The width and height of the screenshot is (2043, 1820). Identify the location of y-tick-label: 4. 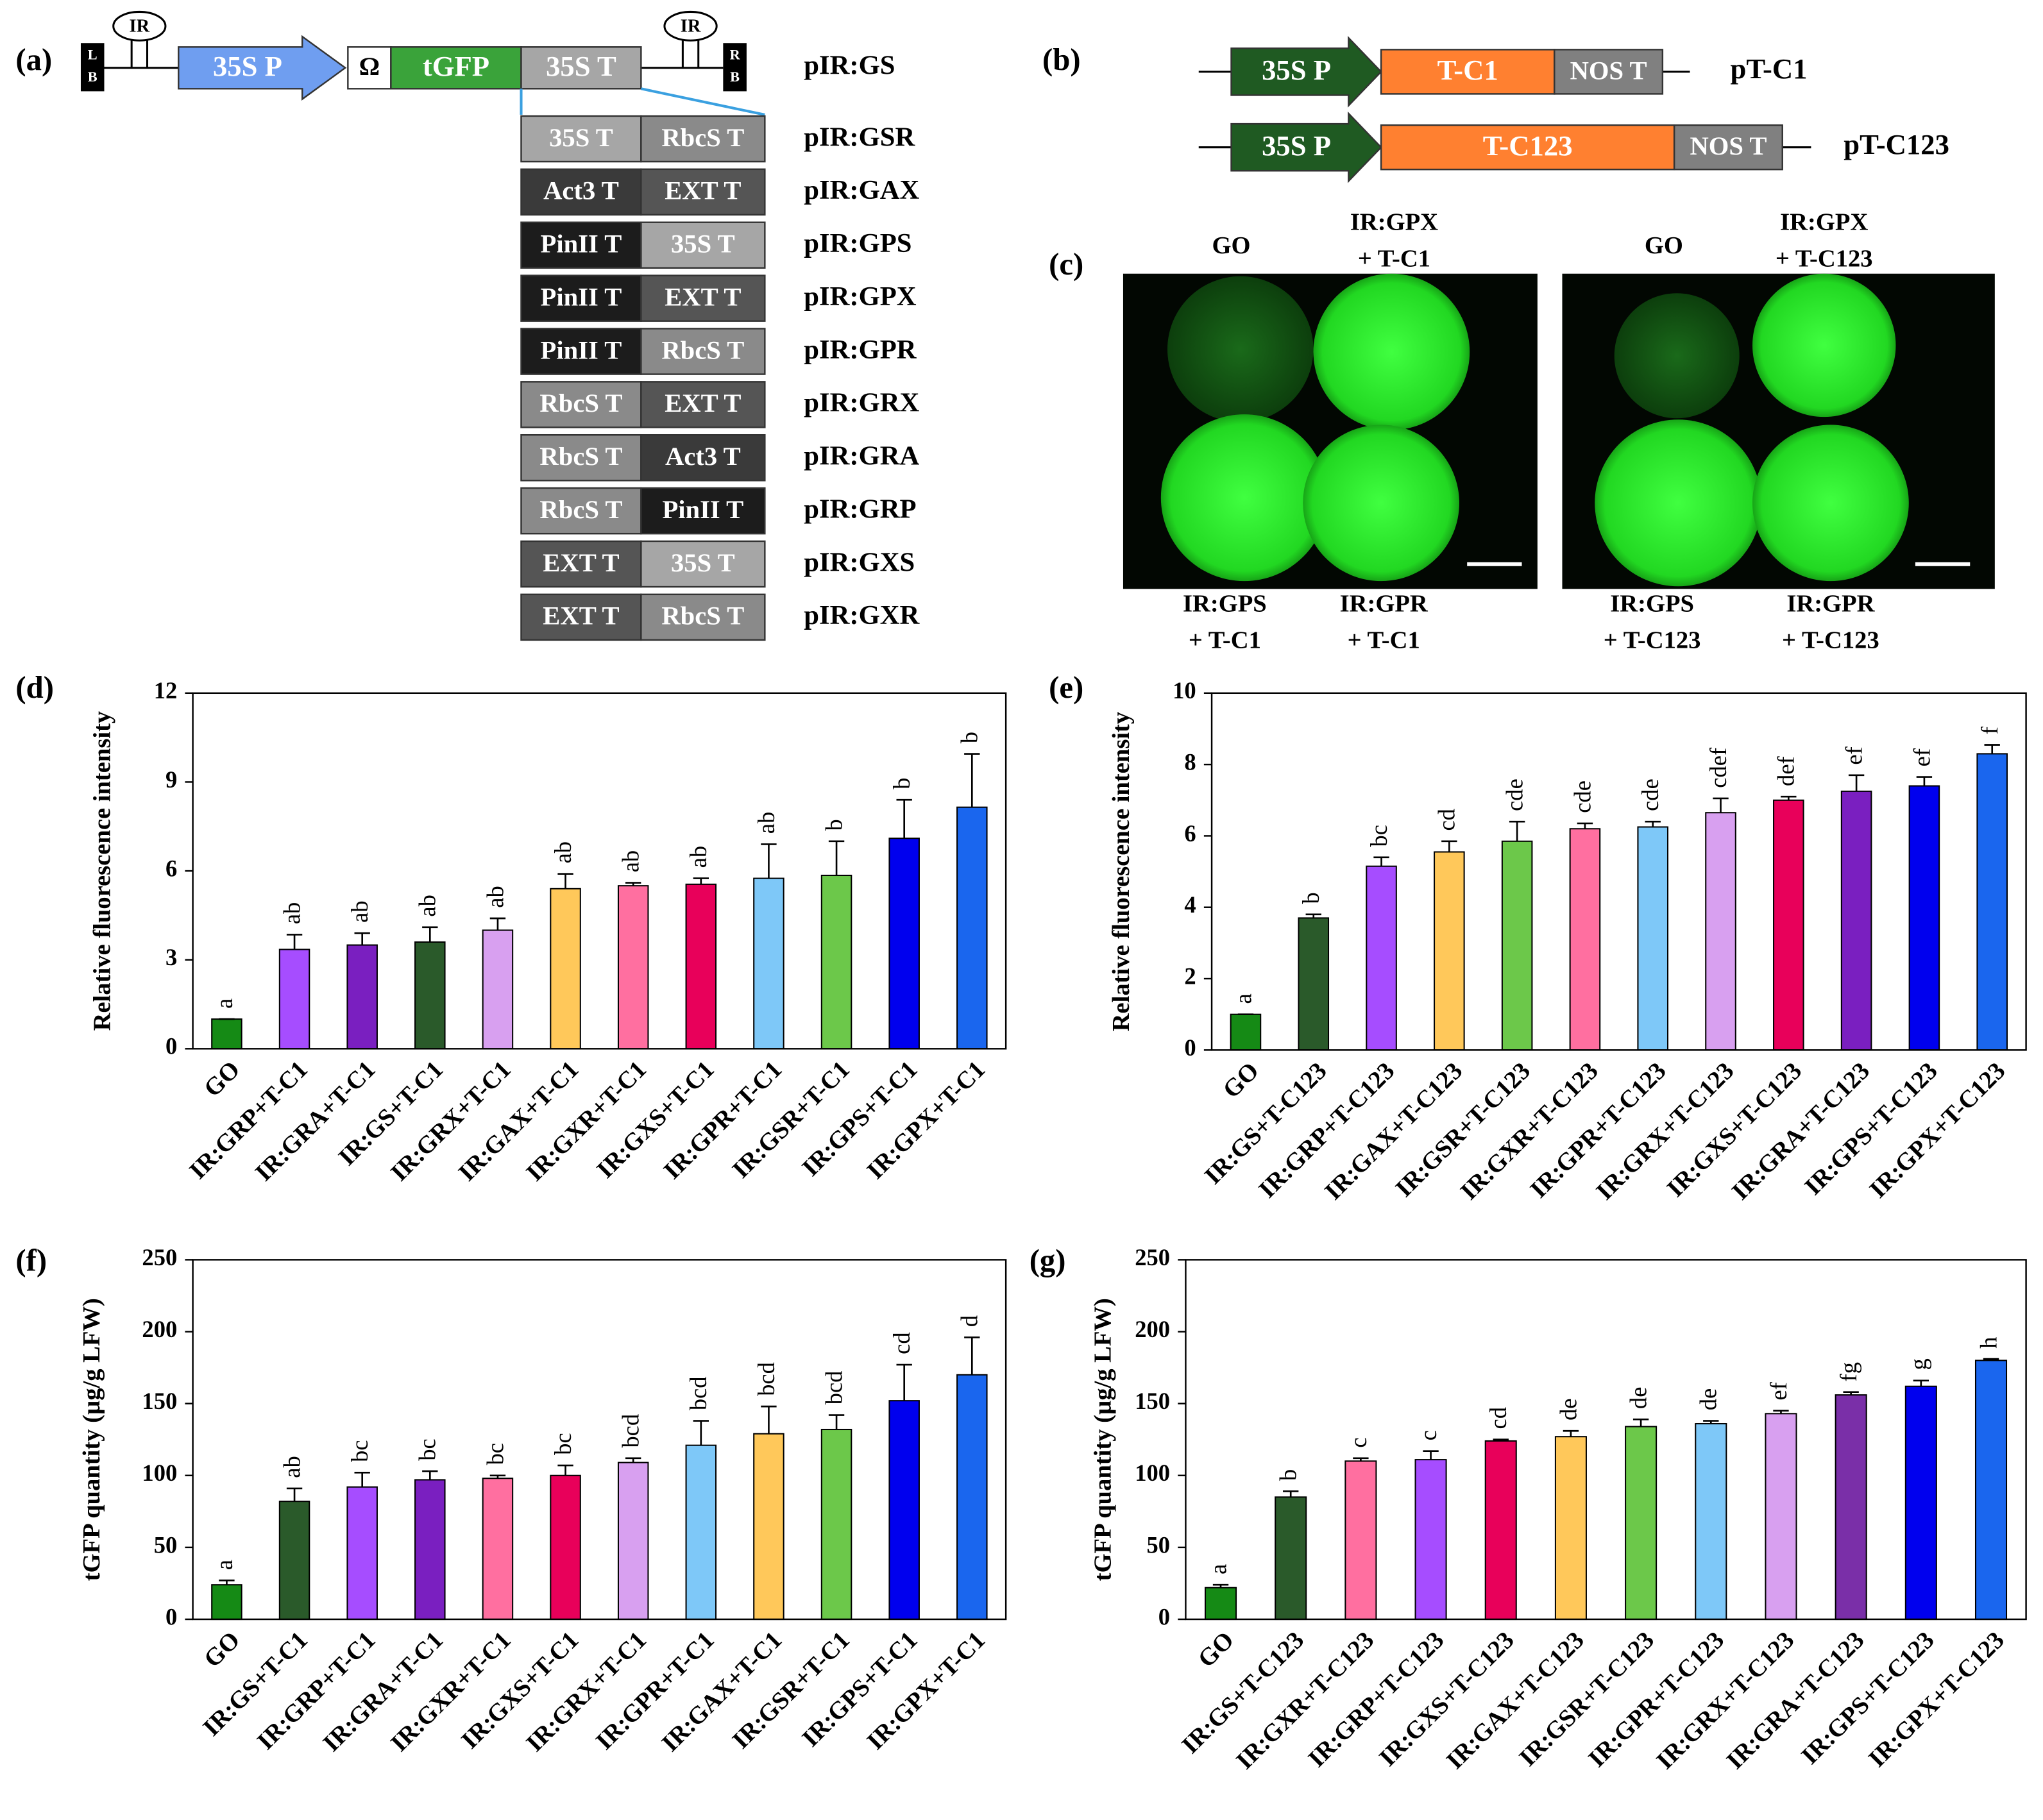
(1190, 904).